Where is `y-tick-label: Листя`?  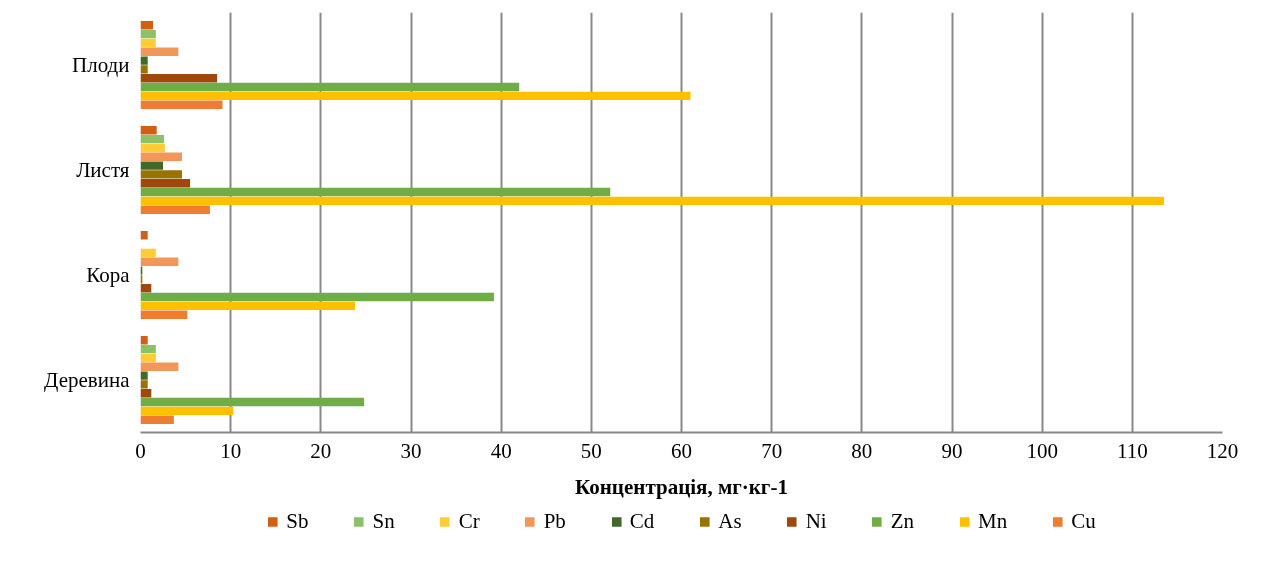
y-tick-label: Листя is located at coordinates (103, 170).